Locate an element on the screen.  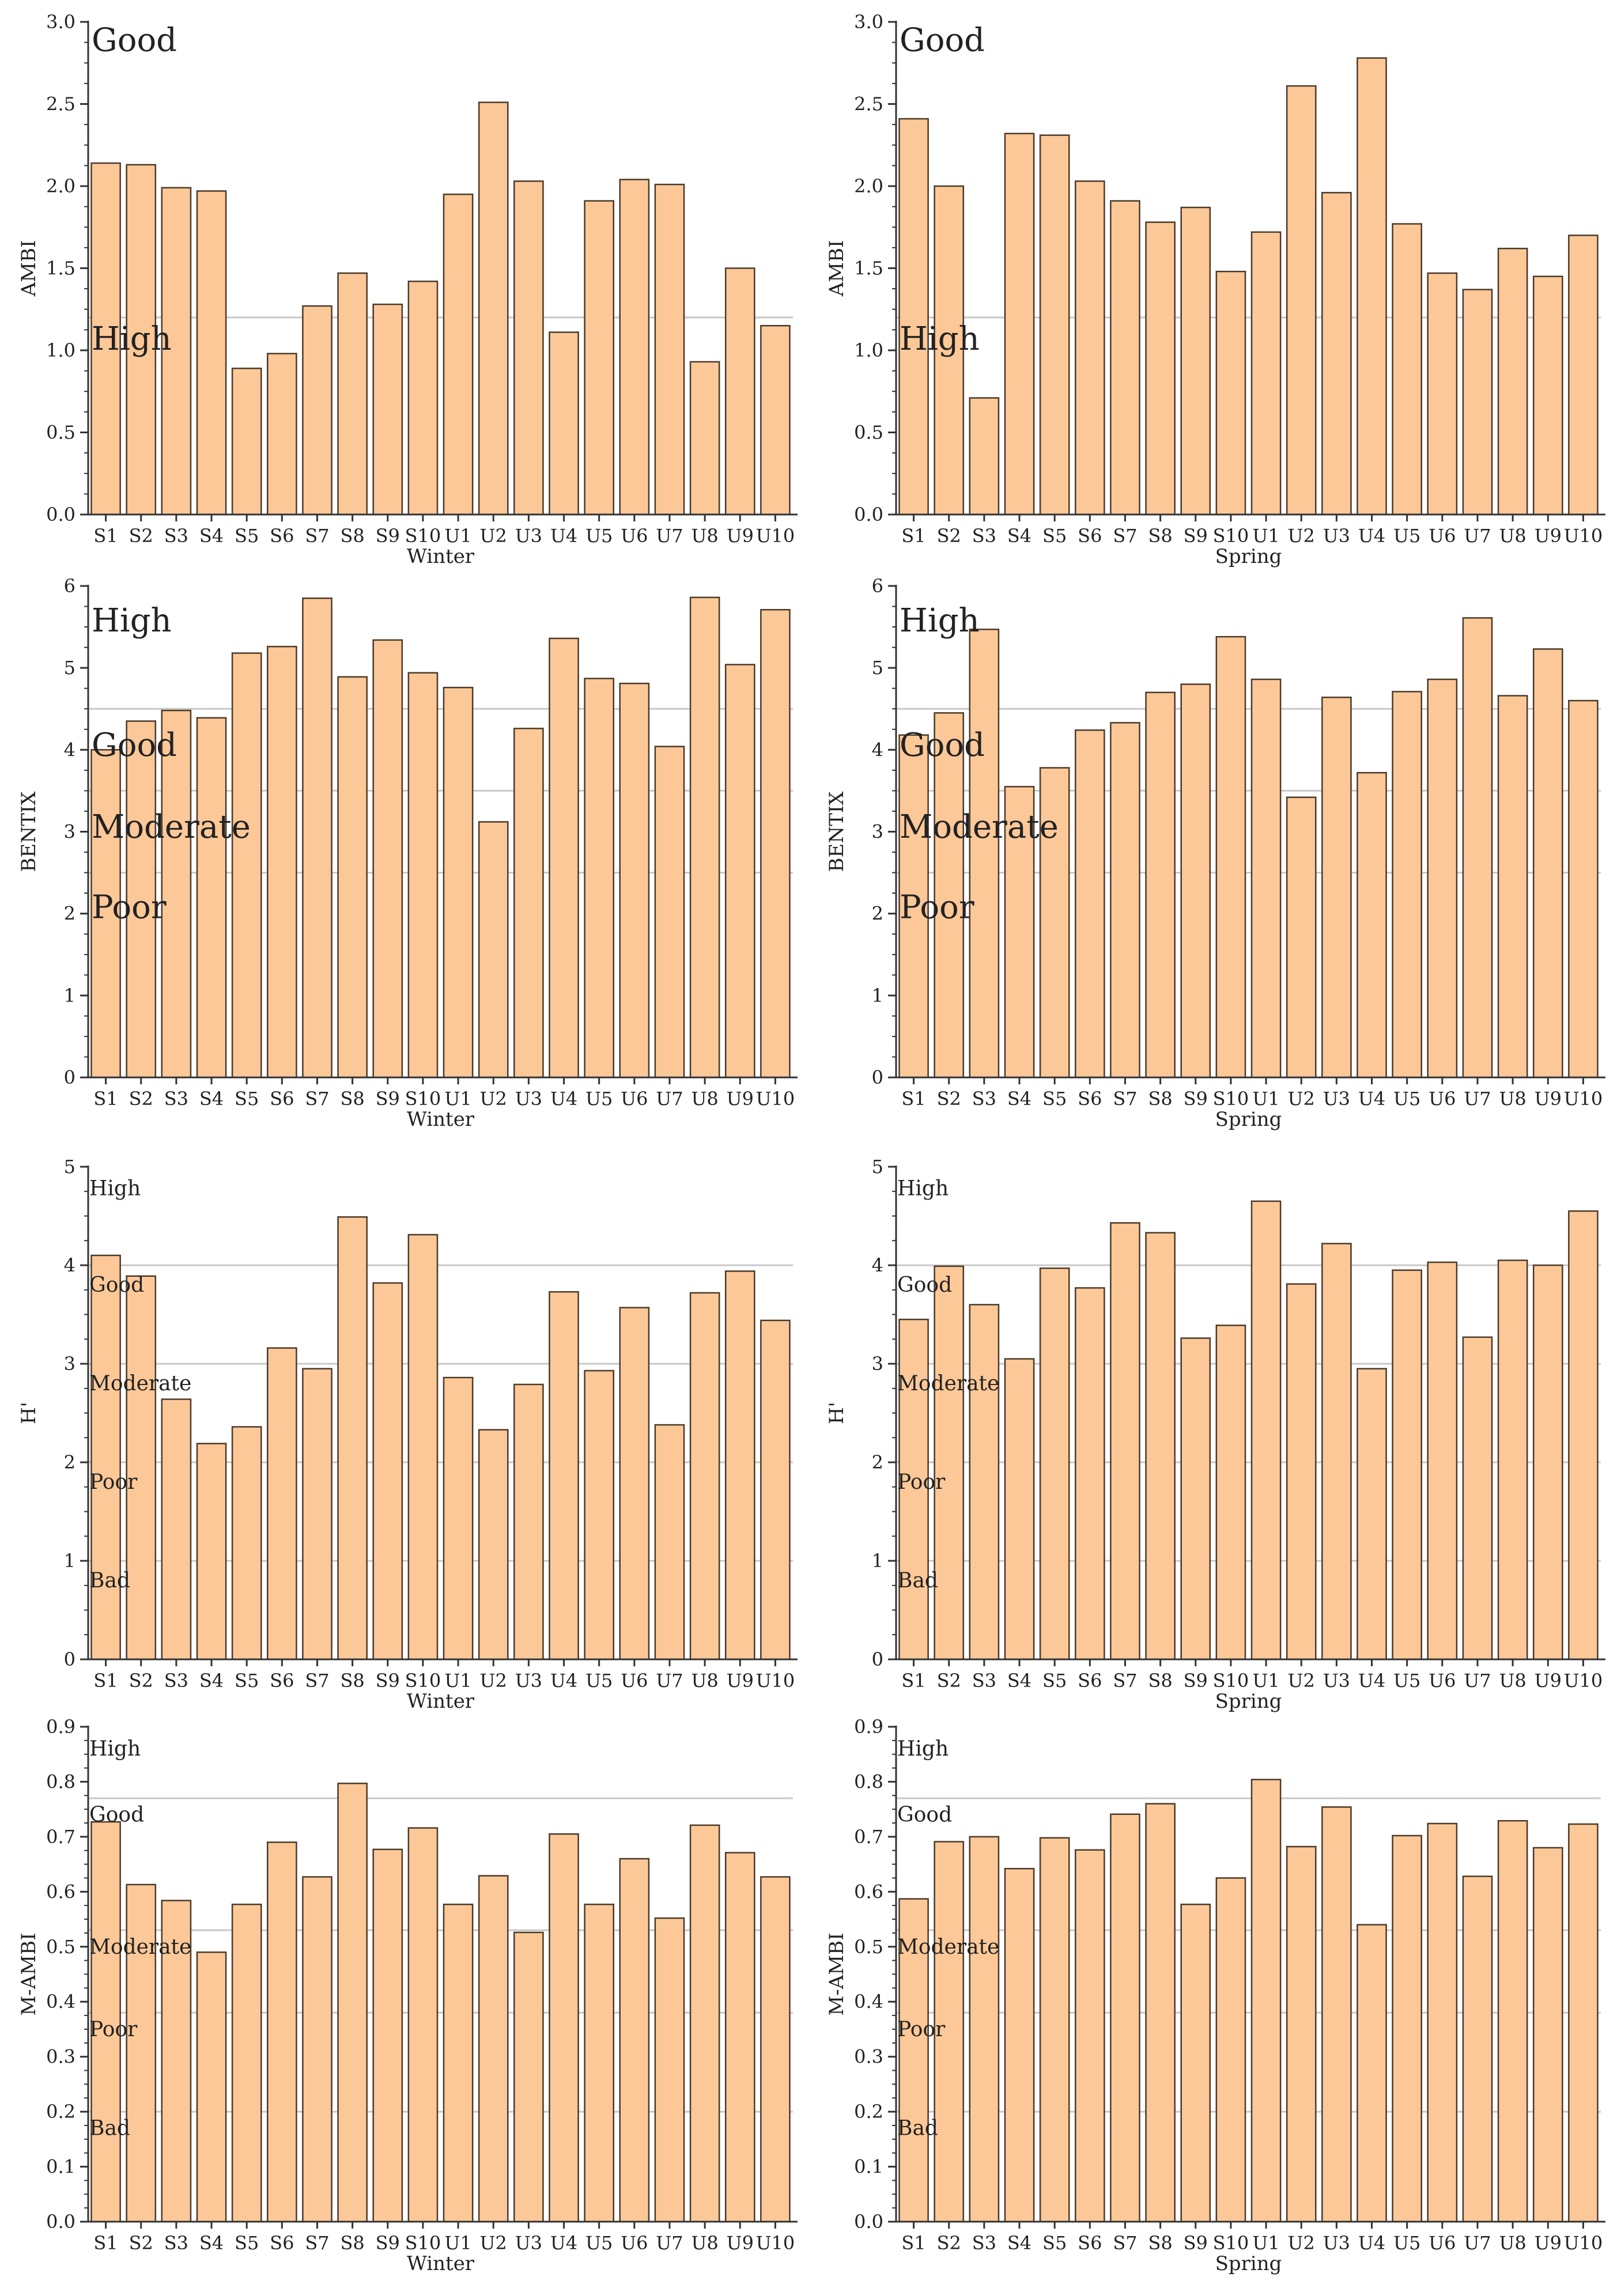
x-tick-label: S7 is located at coordinates (1125, 536).